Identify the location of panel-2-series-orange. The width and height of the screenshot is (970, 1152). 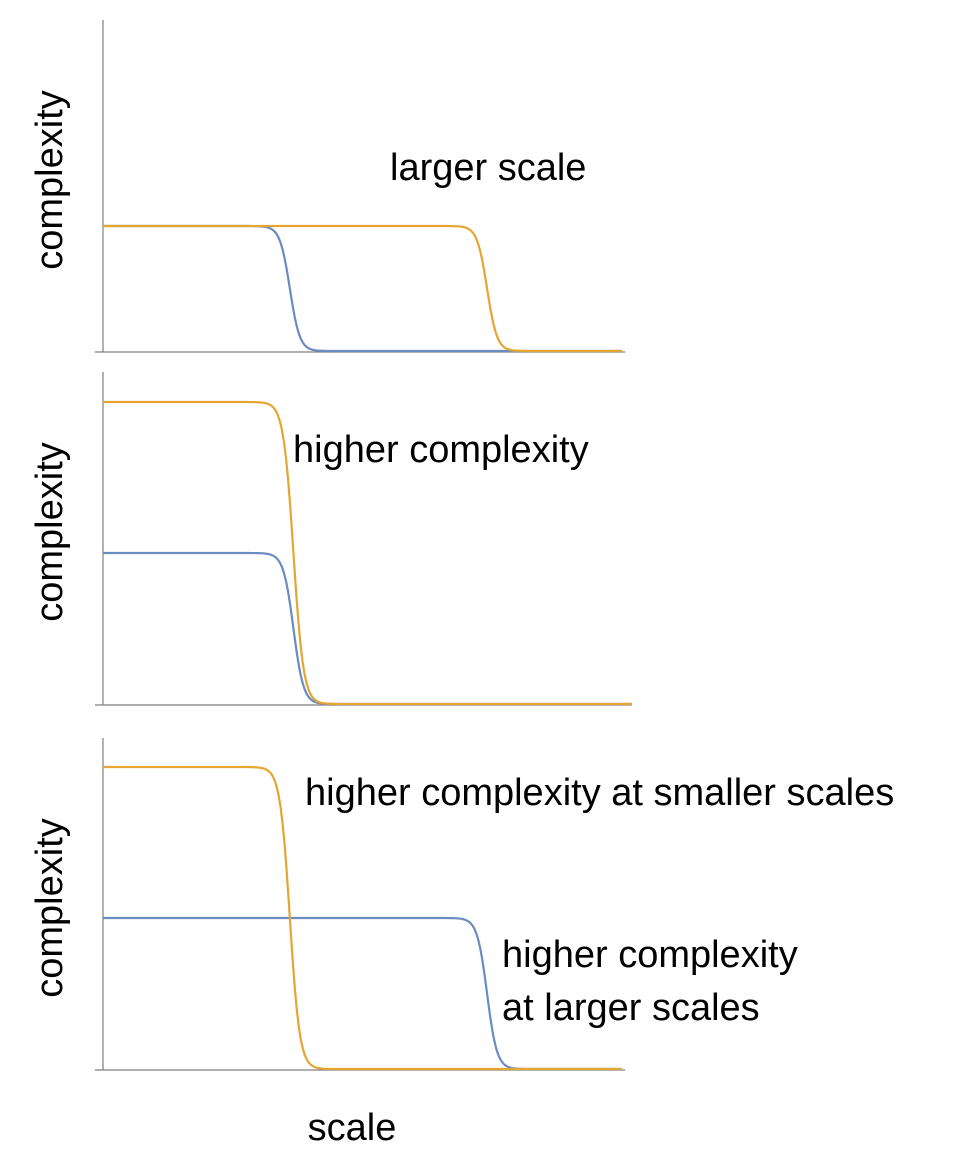
(367, 553).